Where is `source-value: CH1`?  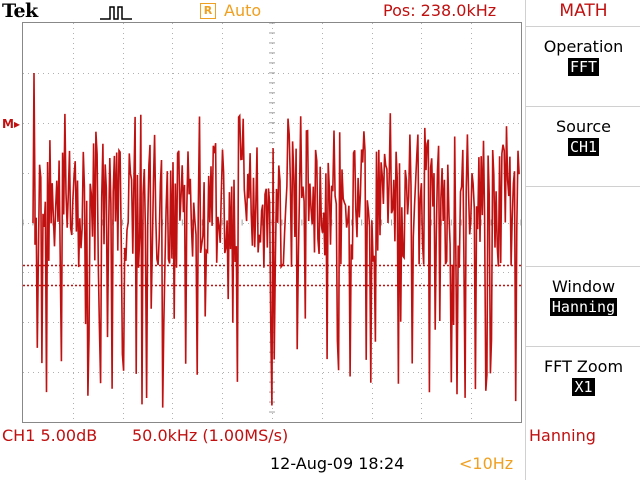
source-value: CH1 is located at coordinates (583, 147).